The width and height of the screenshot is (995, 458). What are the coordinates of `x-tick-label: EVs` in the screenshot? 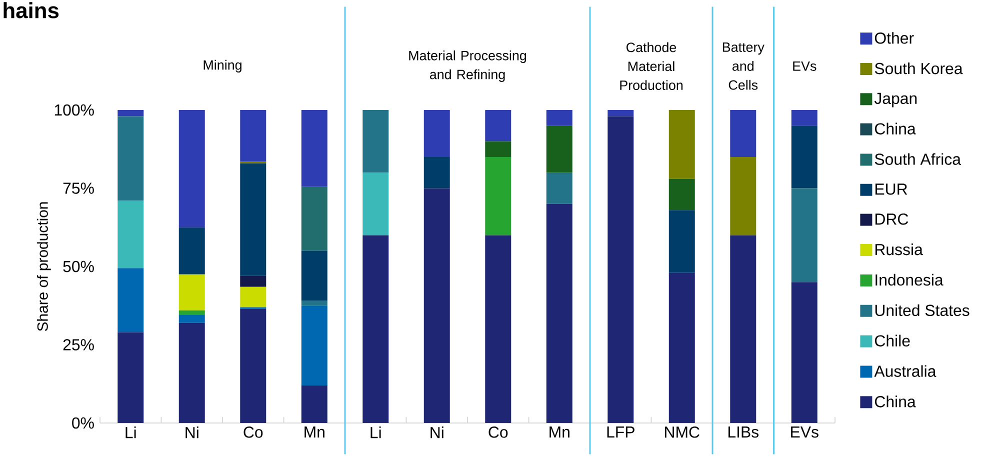 It's located at (804, 432).